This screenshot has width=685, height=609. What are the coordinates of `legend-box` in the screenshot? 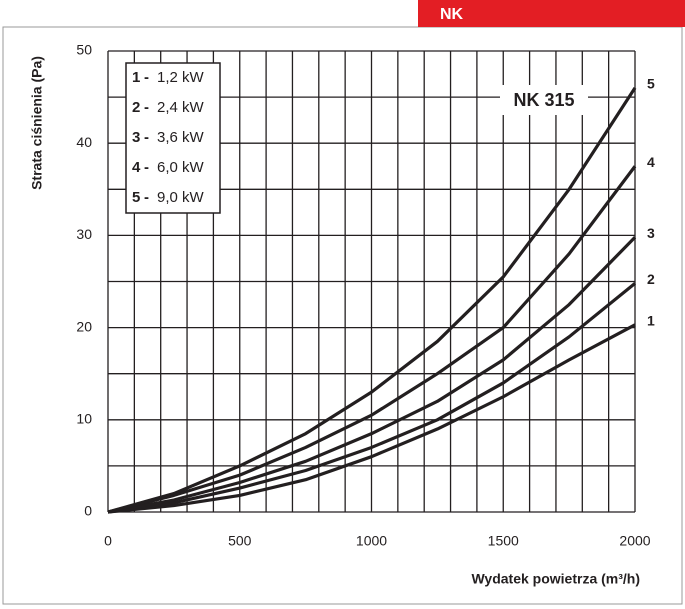 It's located at (173, 138).